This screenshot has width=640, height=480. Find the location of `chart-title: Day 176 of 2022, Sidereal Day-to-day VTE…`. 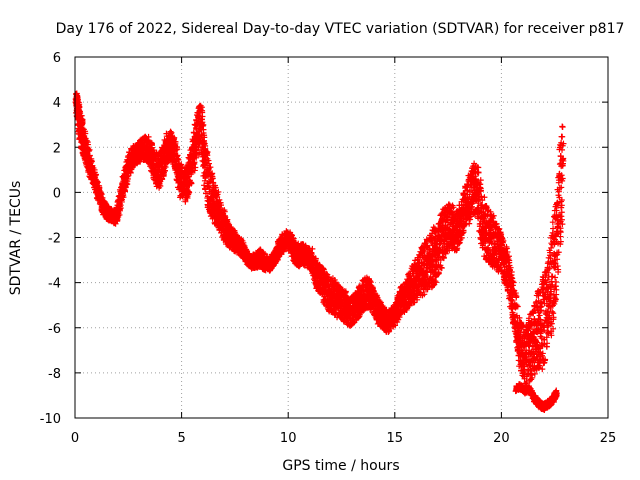

chart-title: Day 176 of 2022, Sidereal Day-to-day VTE… is located at coordinates (340, 29).